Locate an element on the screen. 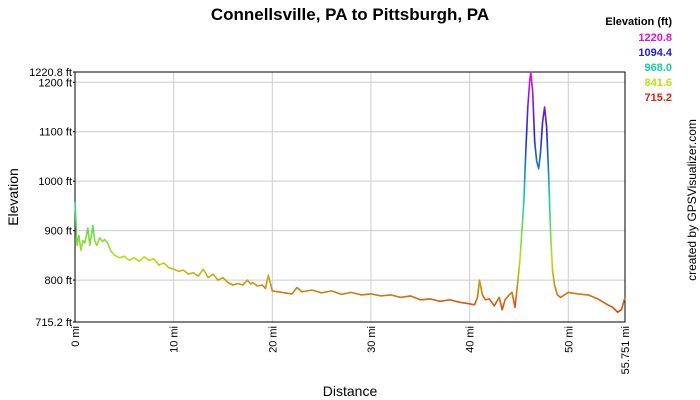 This screenshot has width=700, height=400. x-tick-label: 55.751 mi is located at coordinates (626, 350).